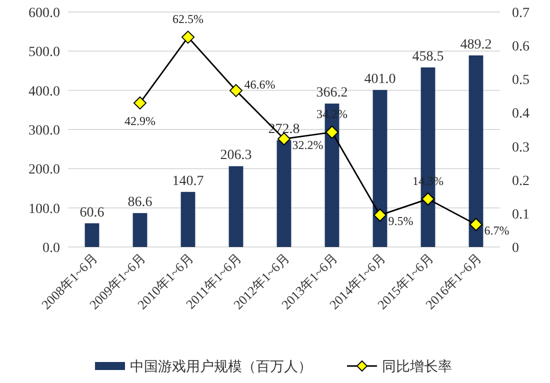  What do you see at coordinates (140, 202) in the screenshot?
I see `data-label: 86.6` at bounding box center [140, 202].